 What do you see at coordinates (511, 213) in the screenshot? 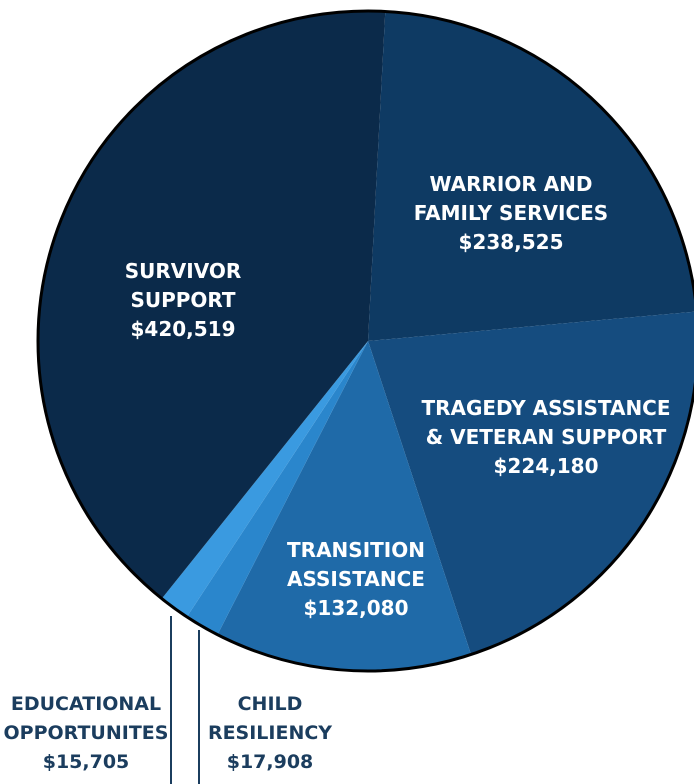
I see `label-warrior-family-services-line-2: FAMILY SERVICES` at bounding box center [511, 213].